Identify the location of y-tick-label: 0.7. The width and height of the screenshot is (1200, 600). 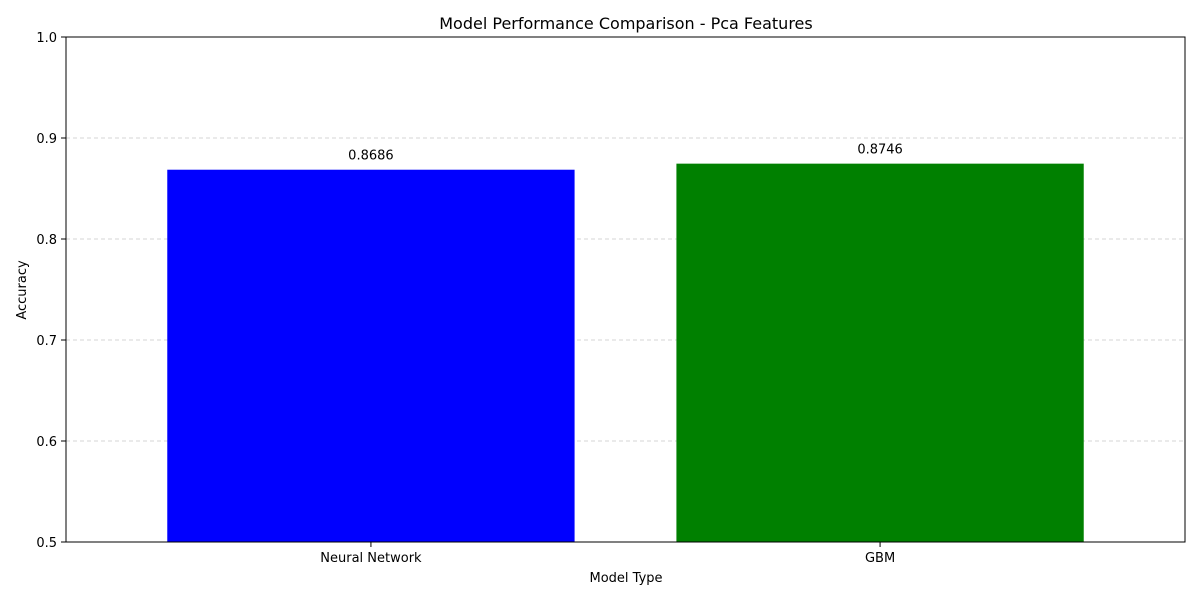
(46, 341).